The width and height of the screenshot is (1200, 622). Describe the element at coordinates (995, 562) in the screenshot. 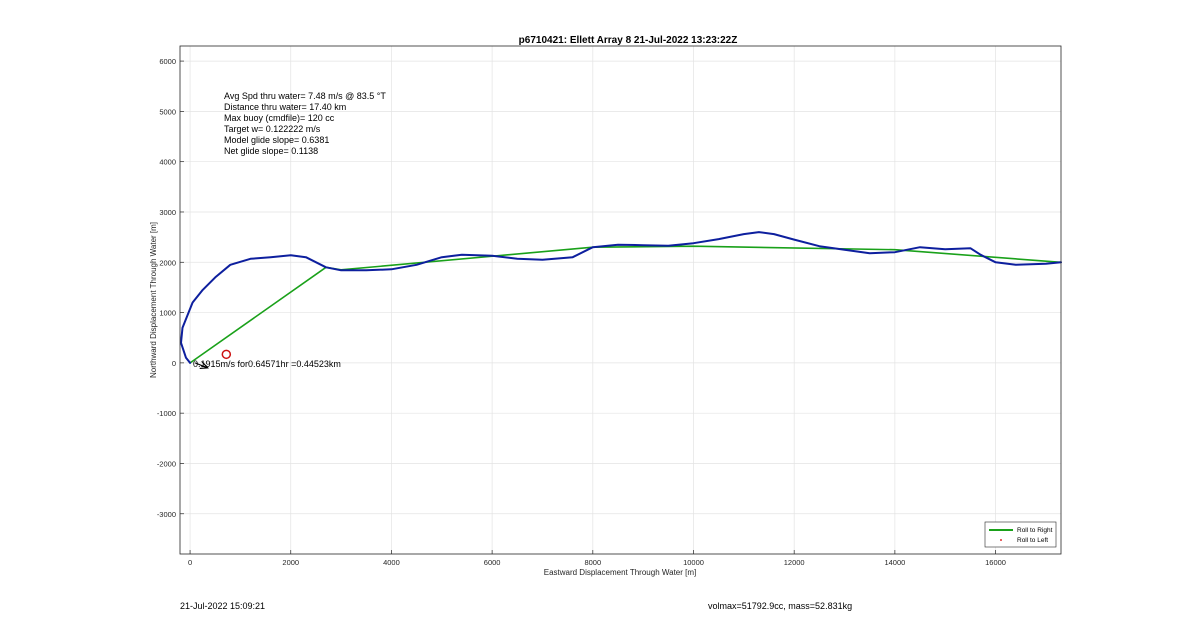

I see `x-tick-label: 16000` at that location.